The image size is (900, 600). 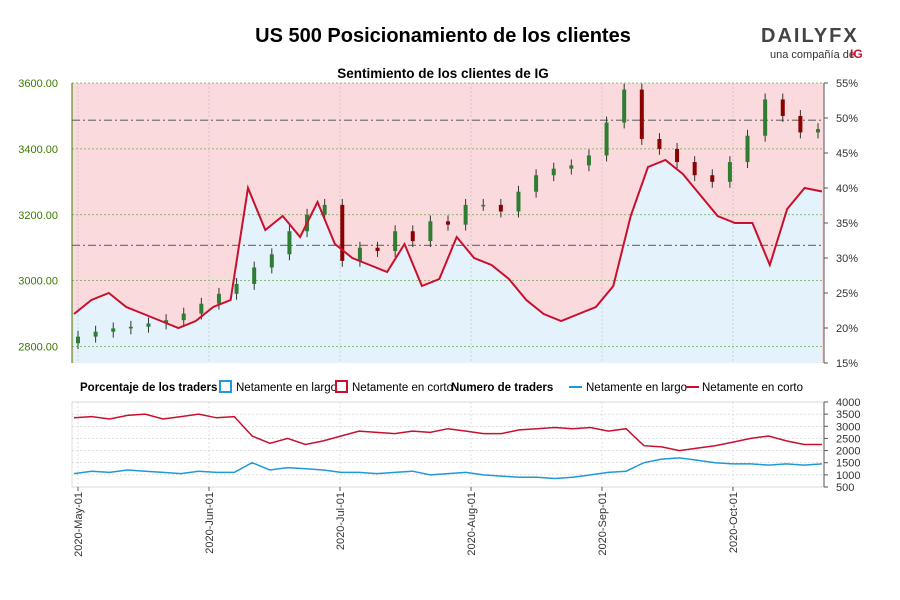 I want to click on percent-tick-label: 45%, so click(x=847, y=154).